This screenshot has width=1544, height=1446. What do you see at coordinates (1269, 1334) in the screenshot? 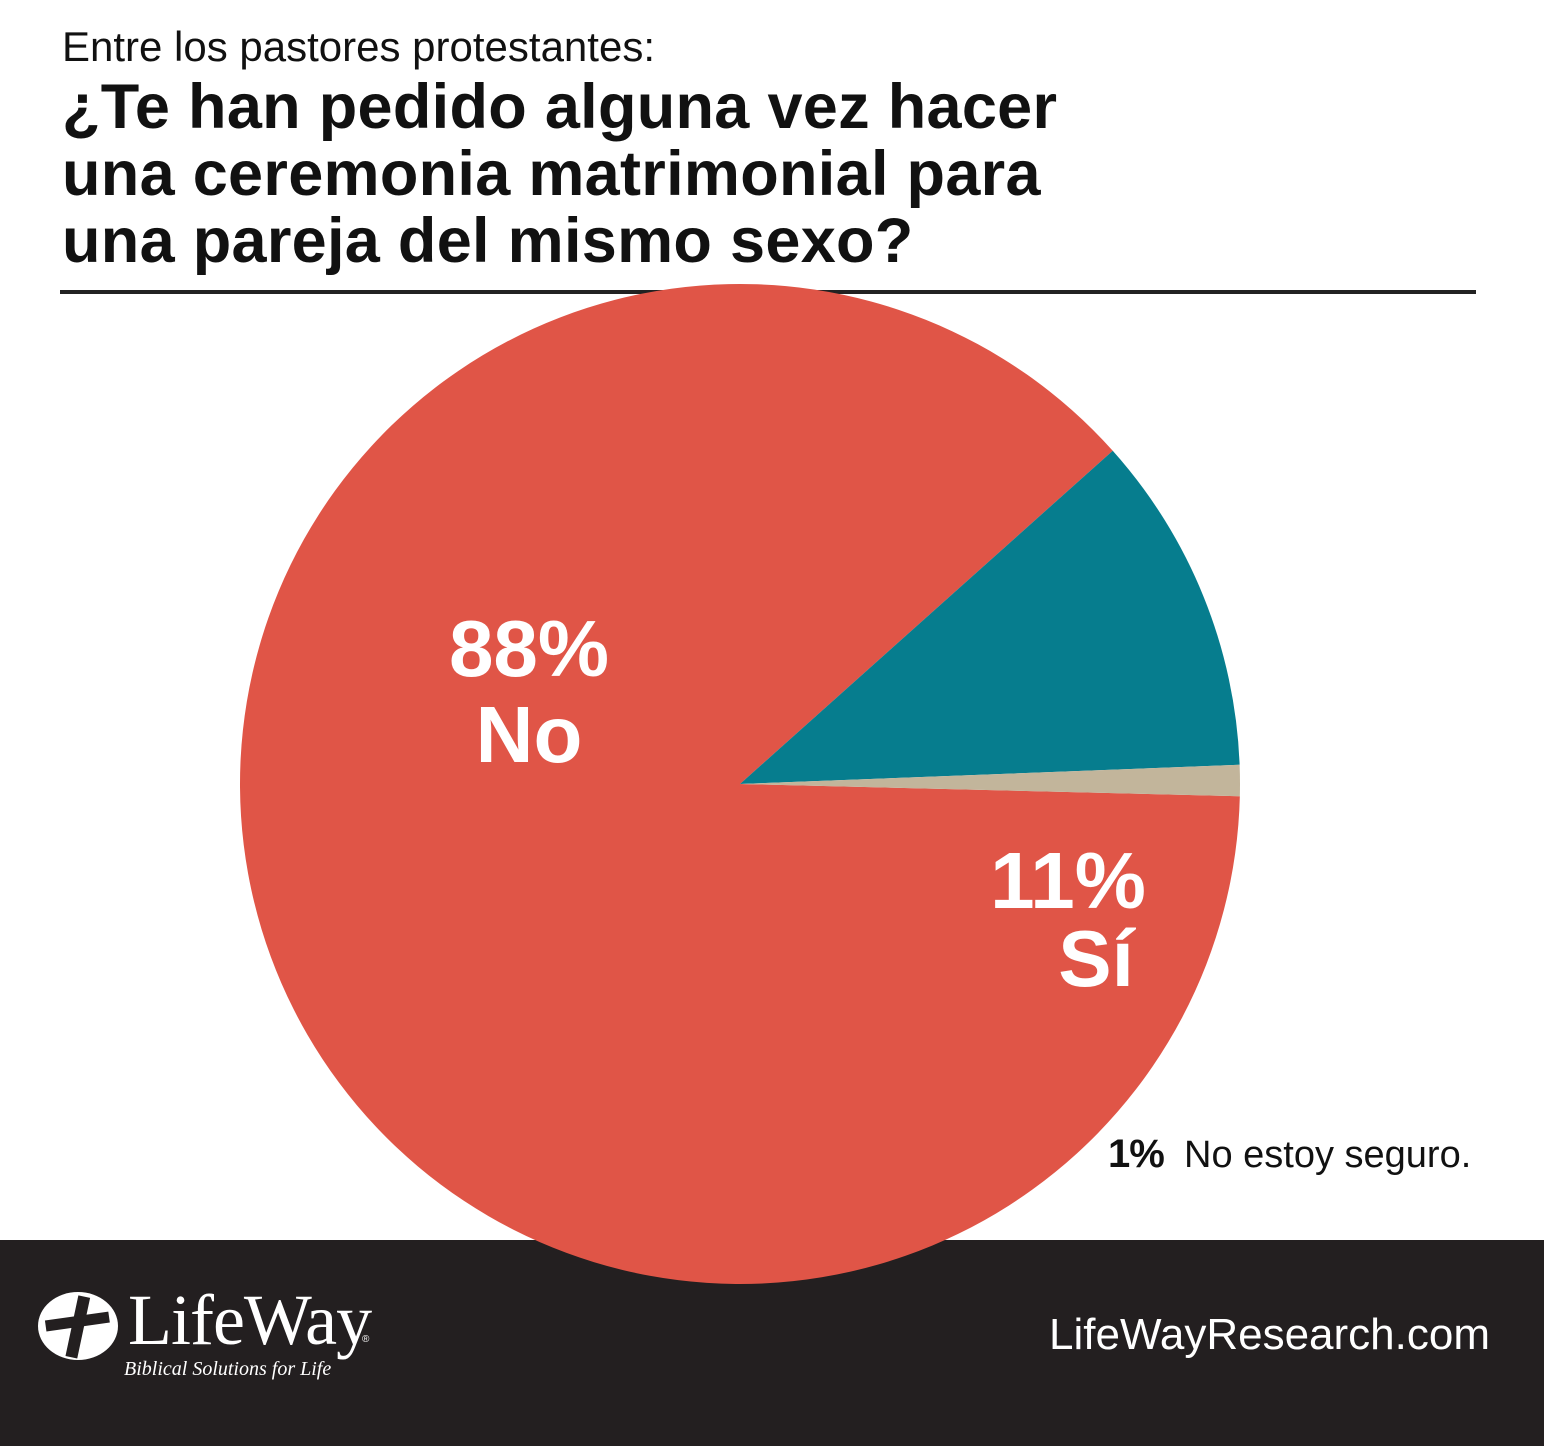
I see `footer-url: LifeWayResearch.com` at bounding box center [1269, 1334].